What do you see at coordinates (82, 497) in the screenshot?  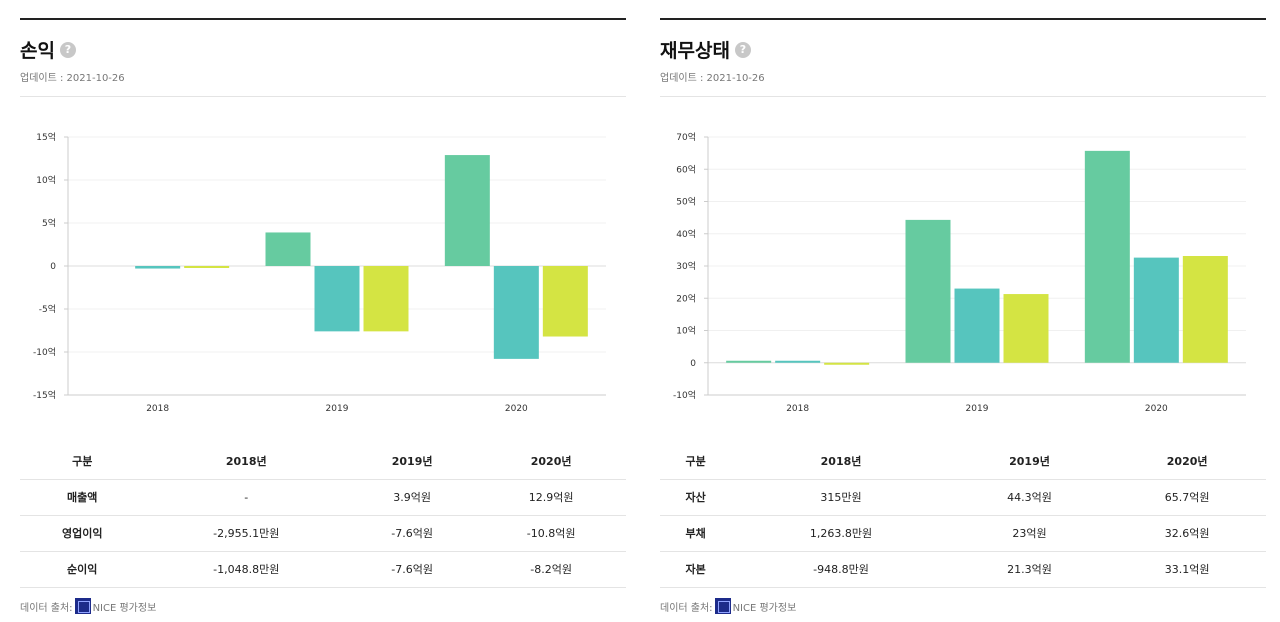 I see `row-label: 매출액` at bounding box center [82, 497].